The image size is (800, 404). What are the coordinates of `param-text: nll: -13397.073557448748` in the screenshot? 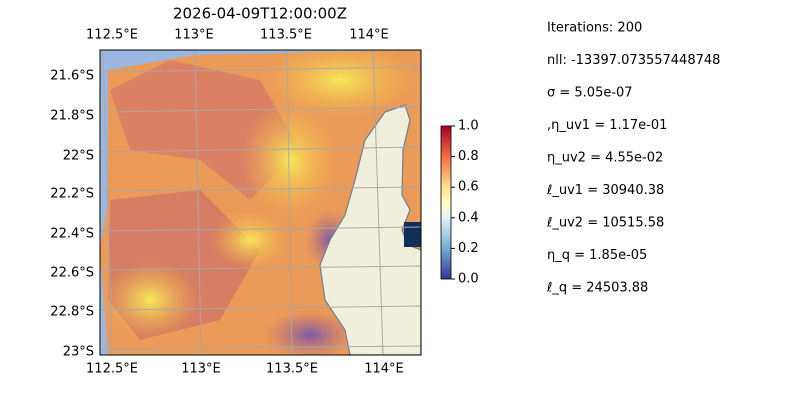 It's located at (633, 60).